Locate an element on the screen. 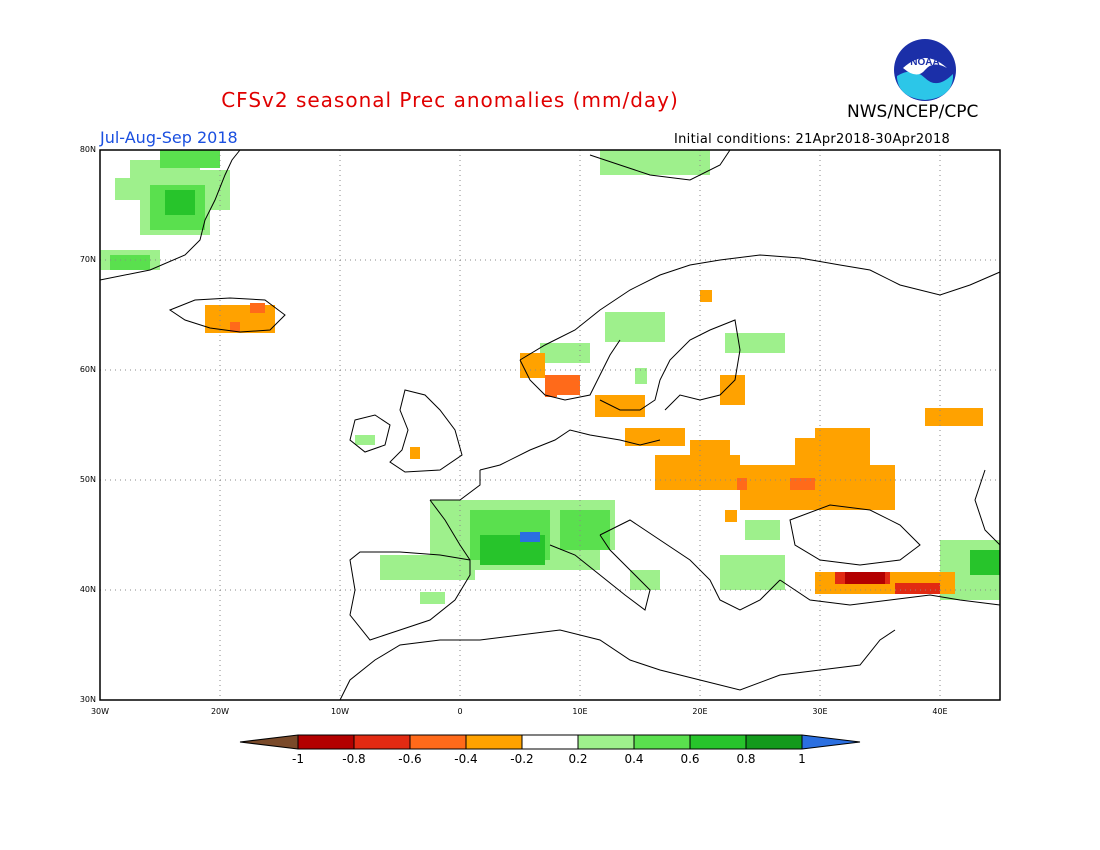  svg-text: NOAA is located at coordinates (924, 62).